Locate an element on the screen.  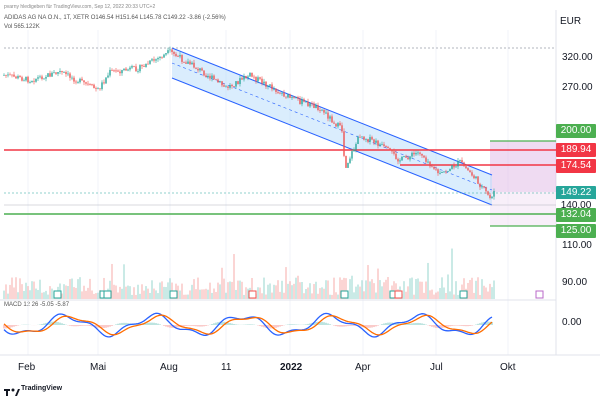
price-tag-174: 174.54 is located at coordinates (576, 166).